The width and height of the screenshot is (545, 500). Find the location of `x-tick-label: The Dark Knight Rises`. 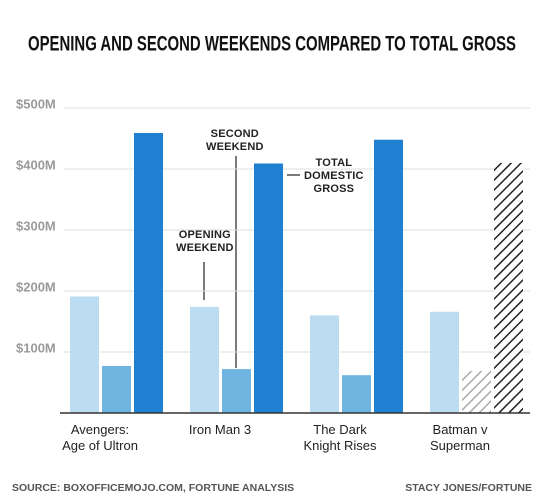

x-tick-label: The Dark Knight Rises is located at coordinates (340, 437).